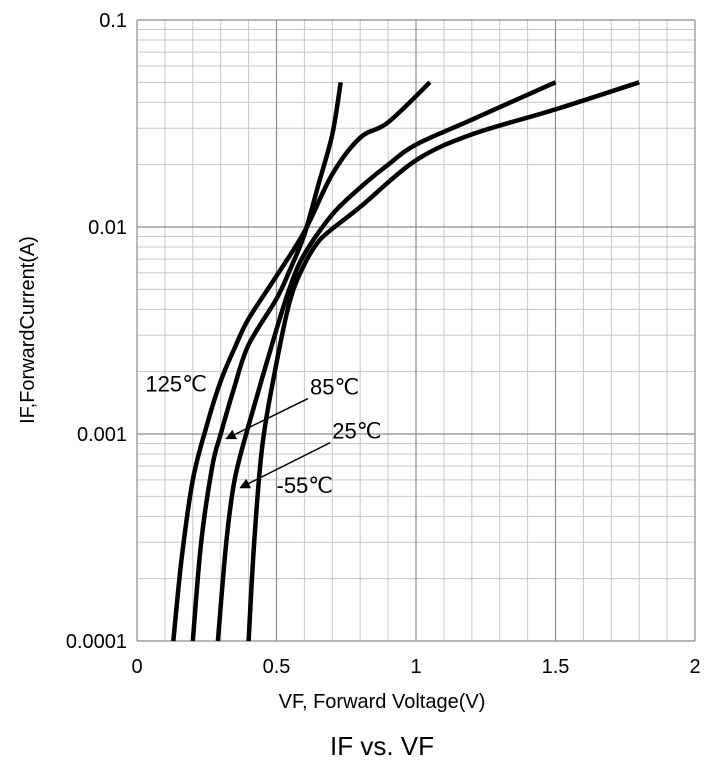 This screenshot has width=716, height=763. Describe the element at coordinates (382, 702) in the screenshot. I see `x-axis-title: VF, Forward Voltage(V)` at that location.